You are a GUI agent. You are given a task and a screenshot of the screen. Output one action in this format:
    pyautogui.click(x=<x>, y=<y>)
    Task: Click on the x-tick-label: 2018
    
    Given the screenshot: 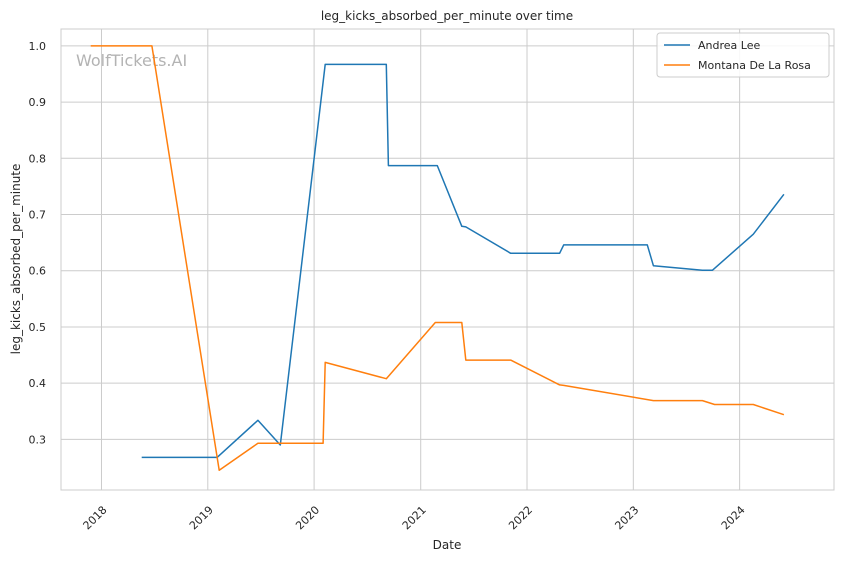 What is the action you would take?
    pyautogui.click(x=95, y=517)
    